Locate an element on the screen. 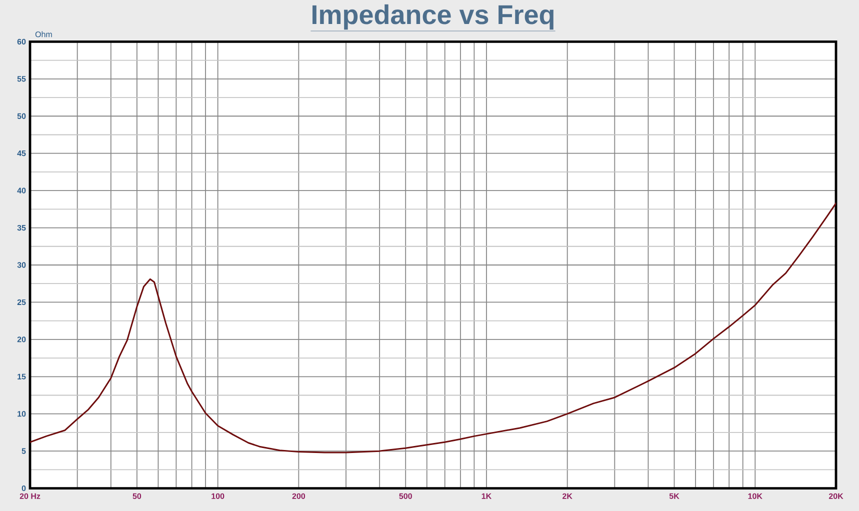  y-tick-label: 0 is located at coordinates (24, 488).